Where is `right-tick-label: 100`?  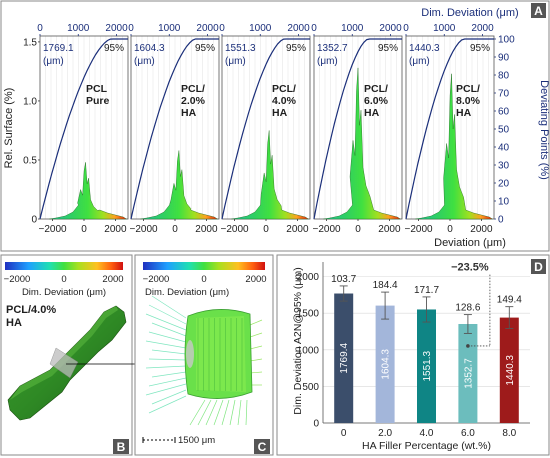
right-tick-label: 100 is located at coordinates (506, 40).